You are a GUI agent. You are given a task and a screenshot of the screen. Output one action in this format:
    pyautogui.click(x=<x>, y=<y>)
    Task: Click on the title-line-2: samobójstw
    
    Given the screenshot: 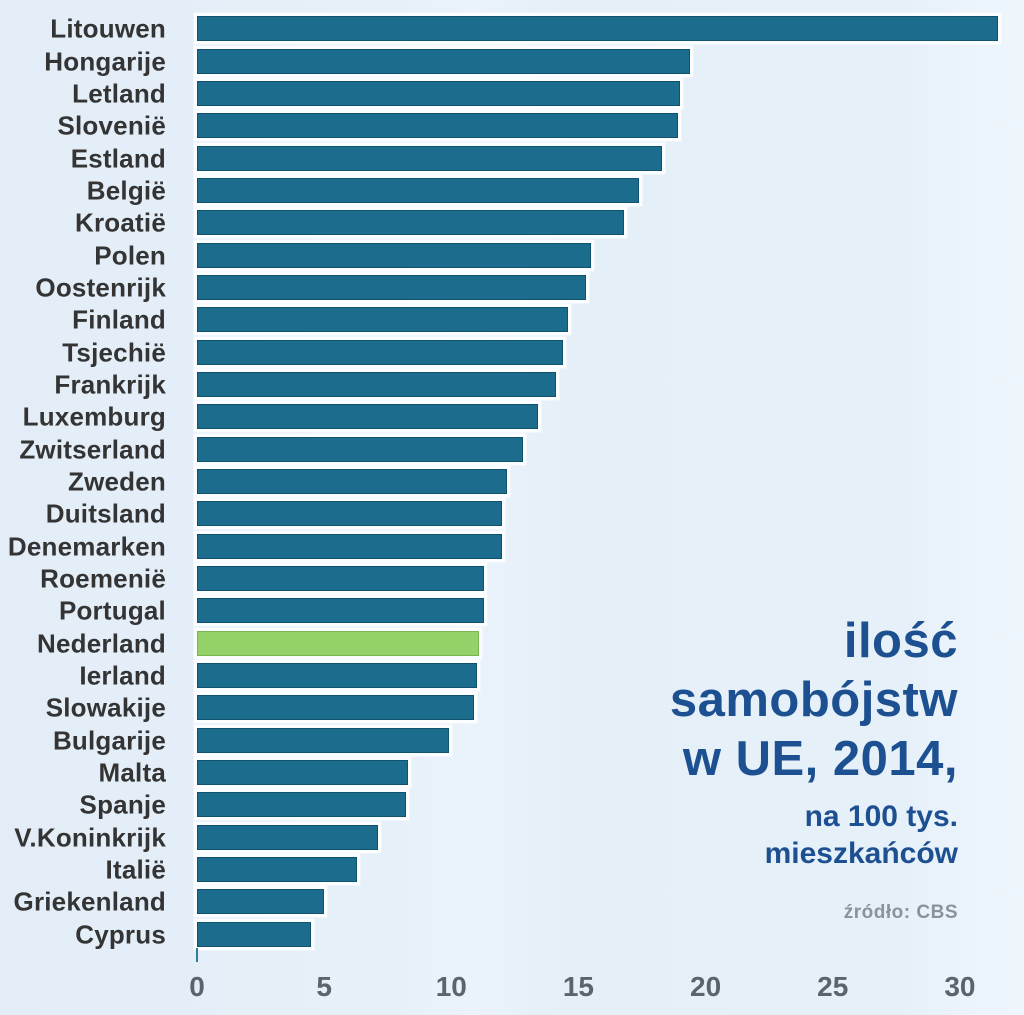 What is the action you would take?
    pyautogui.click(x=813, y=700)
    